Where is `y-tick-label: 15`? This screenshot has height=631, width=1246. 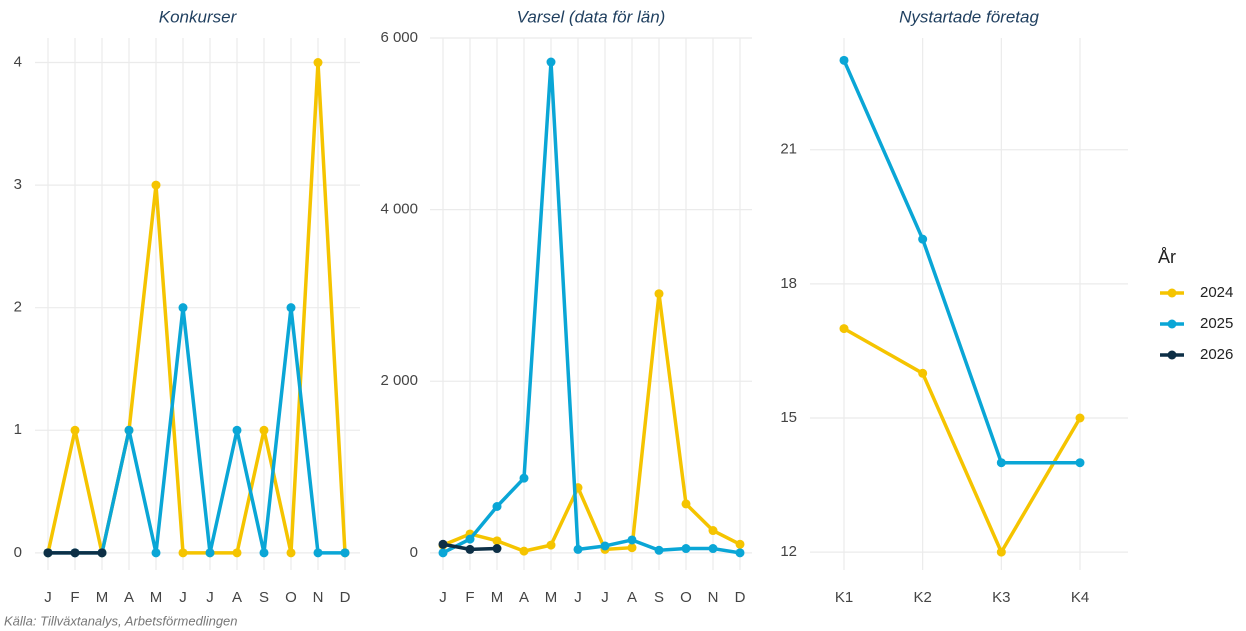
y-tick-label: 15 is located at coordinates (788, 417).